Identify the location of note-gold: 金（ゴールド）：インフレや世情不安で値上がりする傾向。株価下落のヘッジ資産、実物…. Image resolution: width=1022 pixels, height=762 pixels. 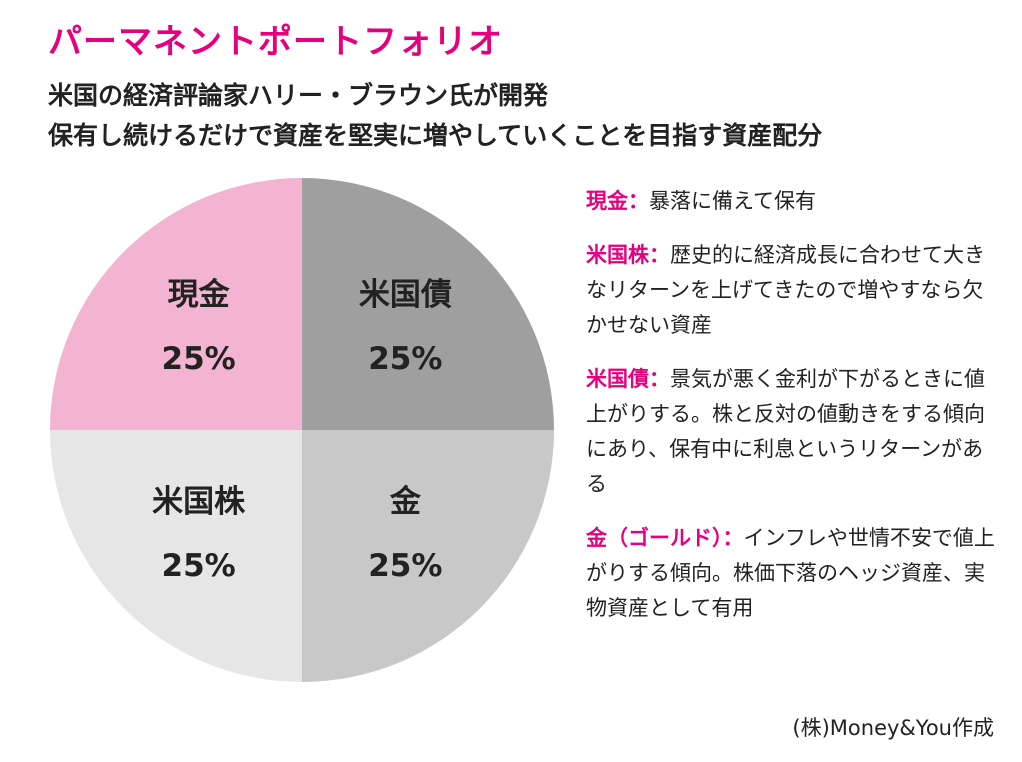
(792, 573).